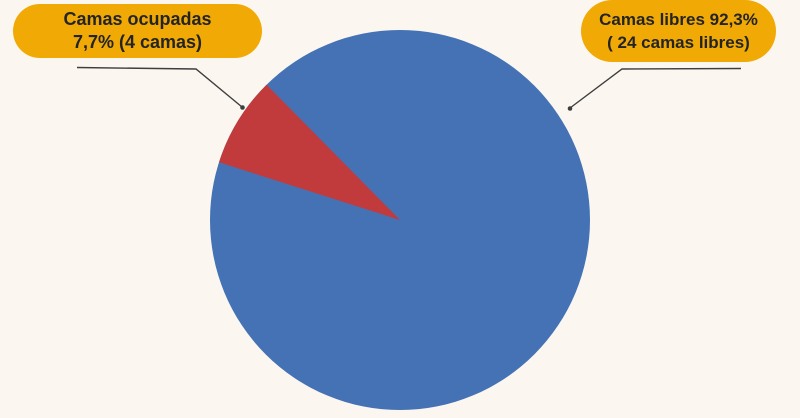  Describe the element at coordinates (137, 19) in the screenshot. I see `callout-occupied-label: Camas ocupadas` at that location.